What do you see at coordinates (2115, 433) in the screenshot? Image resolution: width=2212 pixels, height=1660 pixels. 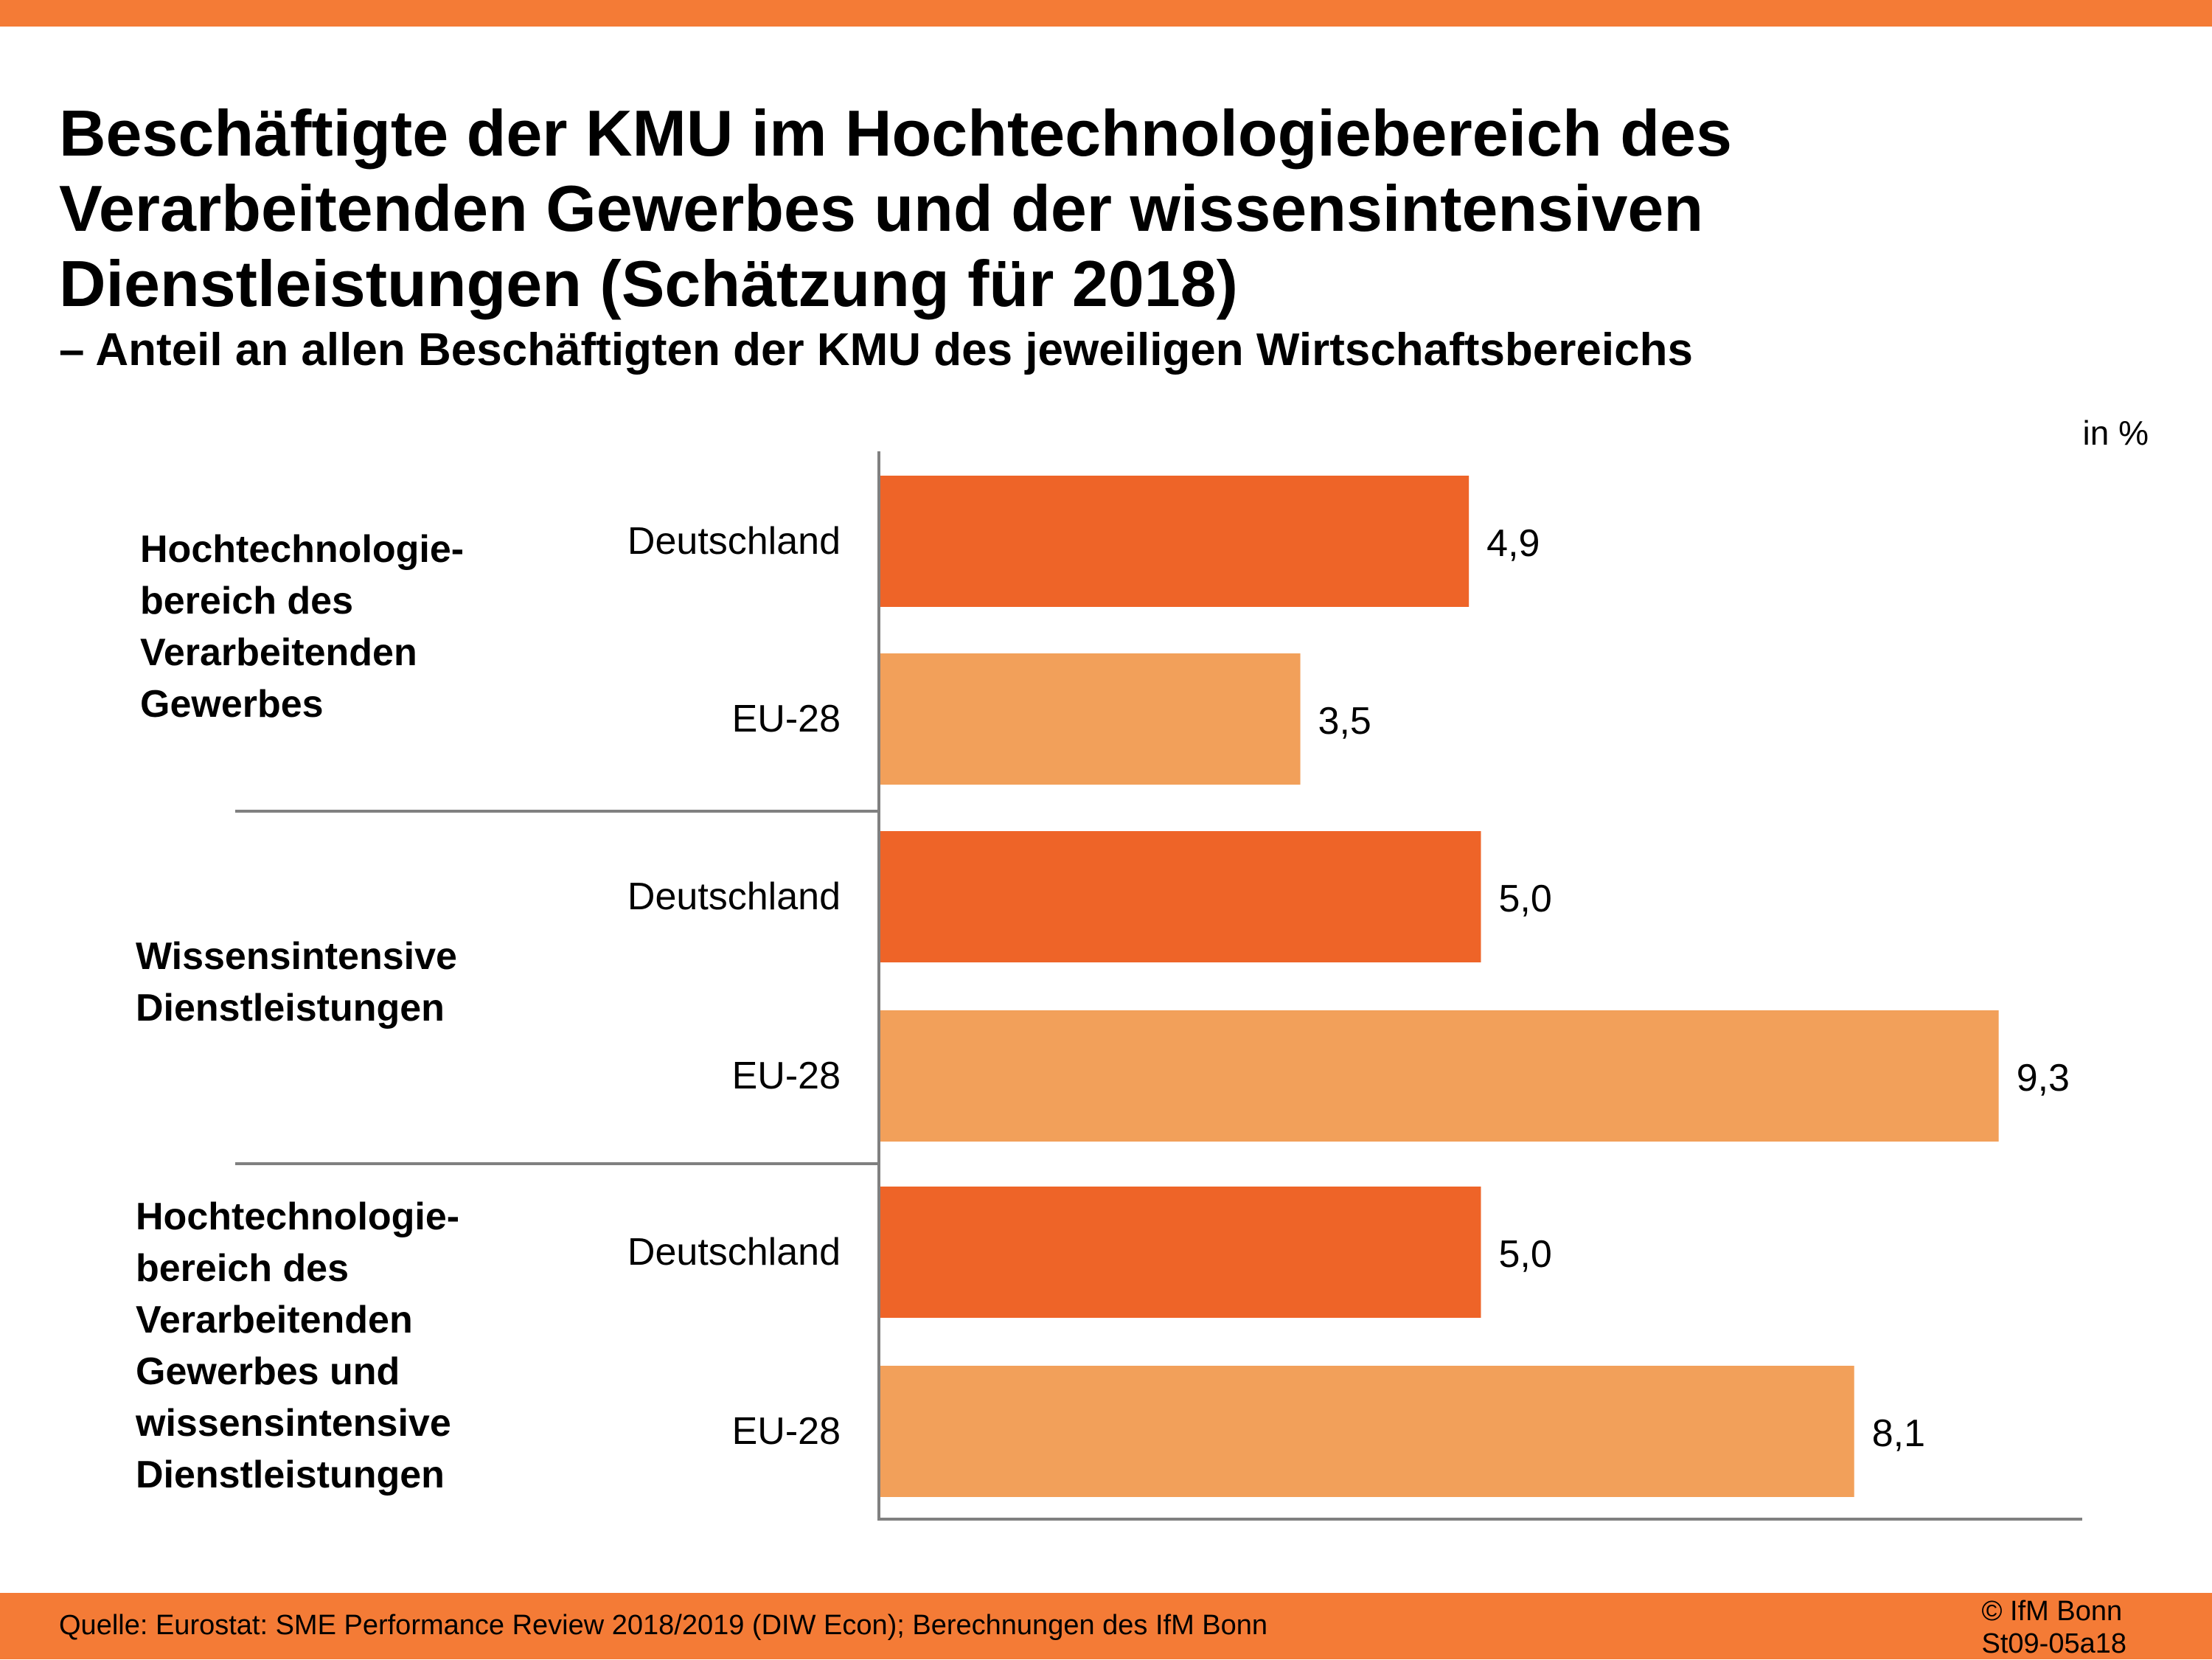 I see `unit-label: in %` at bounding box center [2115, 433].